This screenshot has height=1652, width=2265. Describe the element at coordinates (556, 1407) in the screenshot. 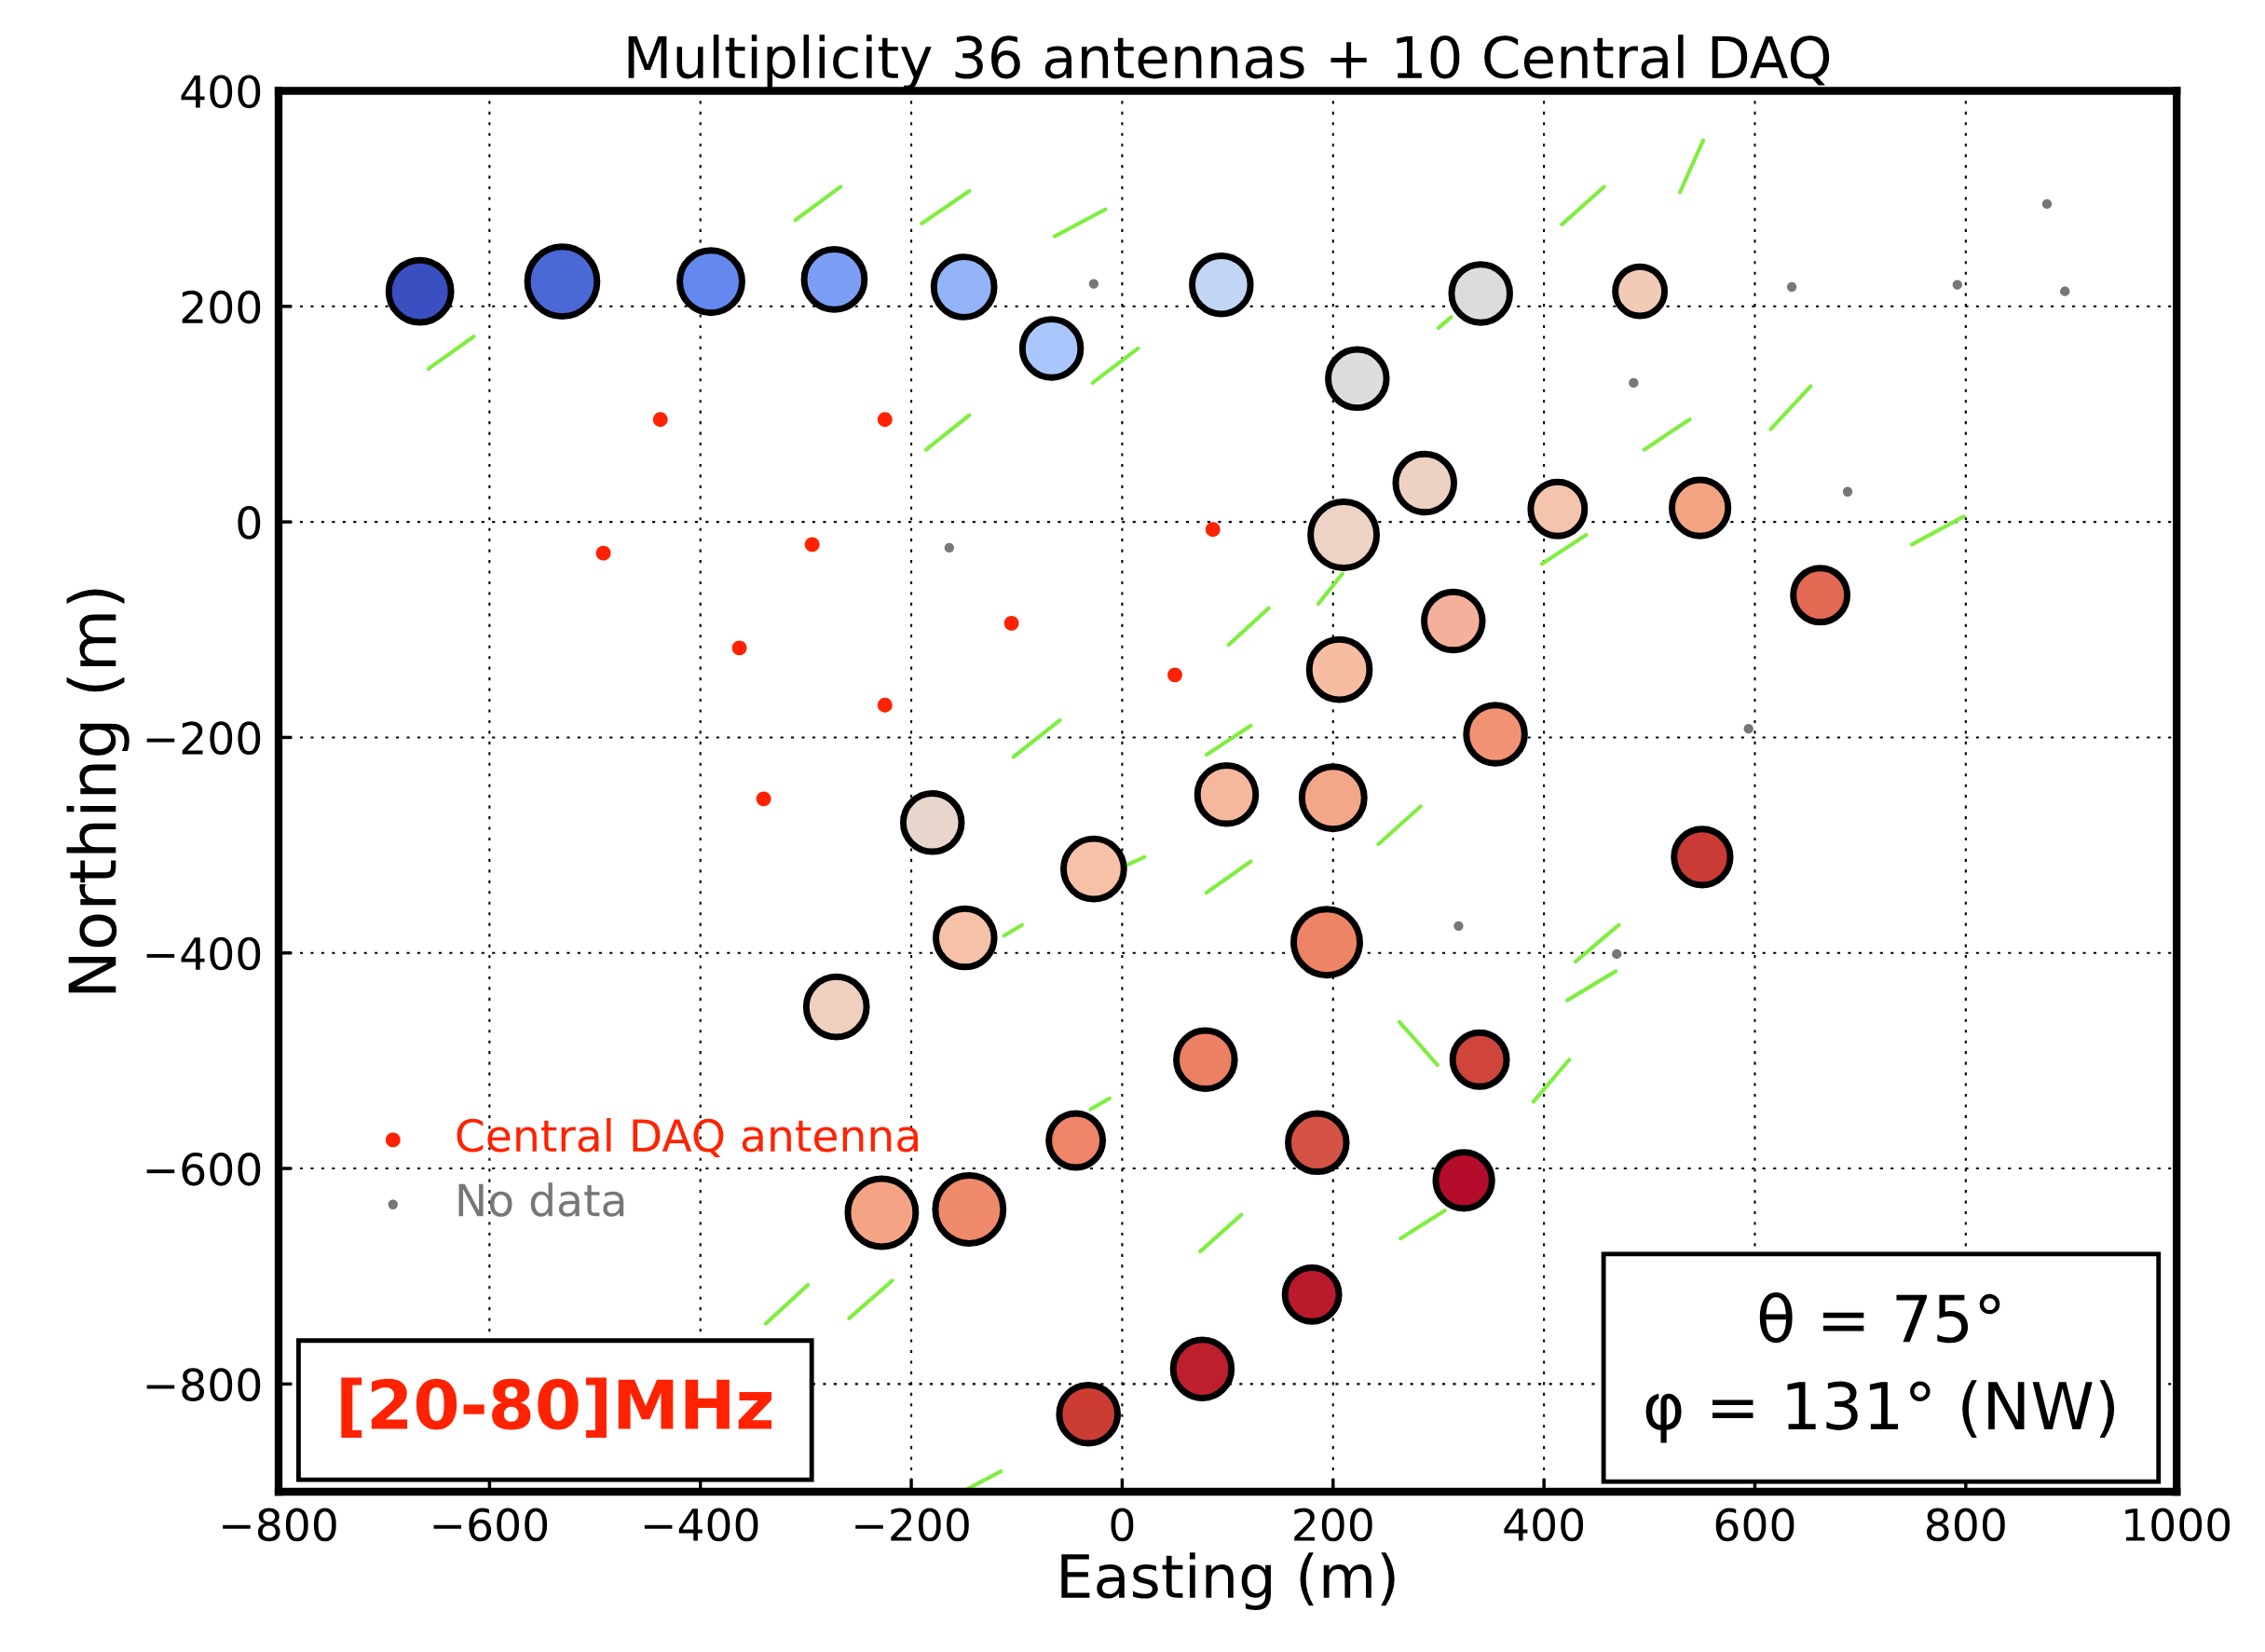

I see `annotation: [20-80]MHz` at that location.